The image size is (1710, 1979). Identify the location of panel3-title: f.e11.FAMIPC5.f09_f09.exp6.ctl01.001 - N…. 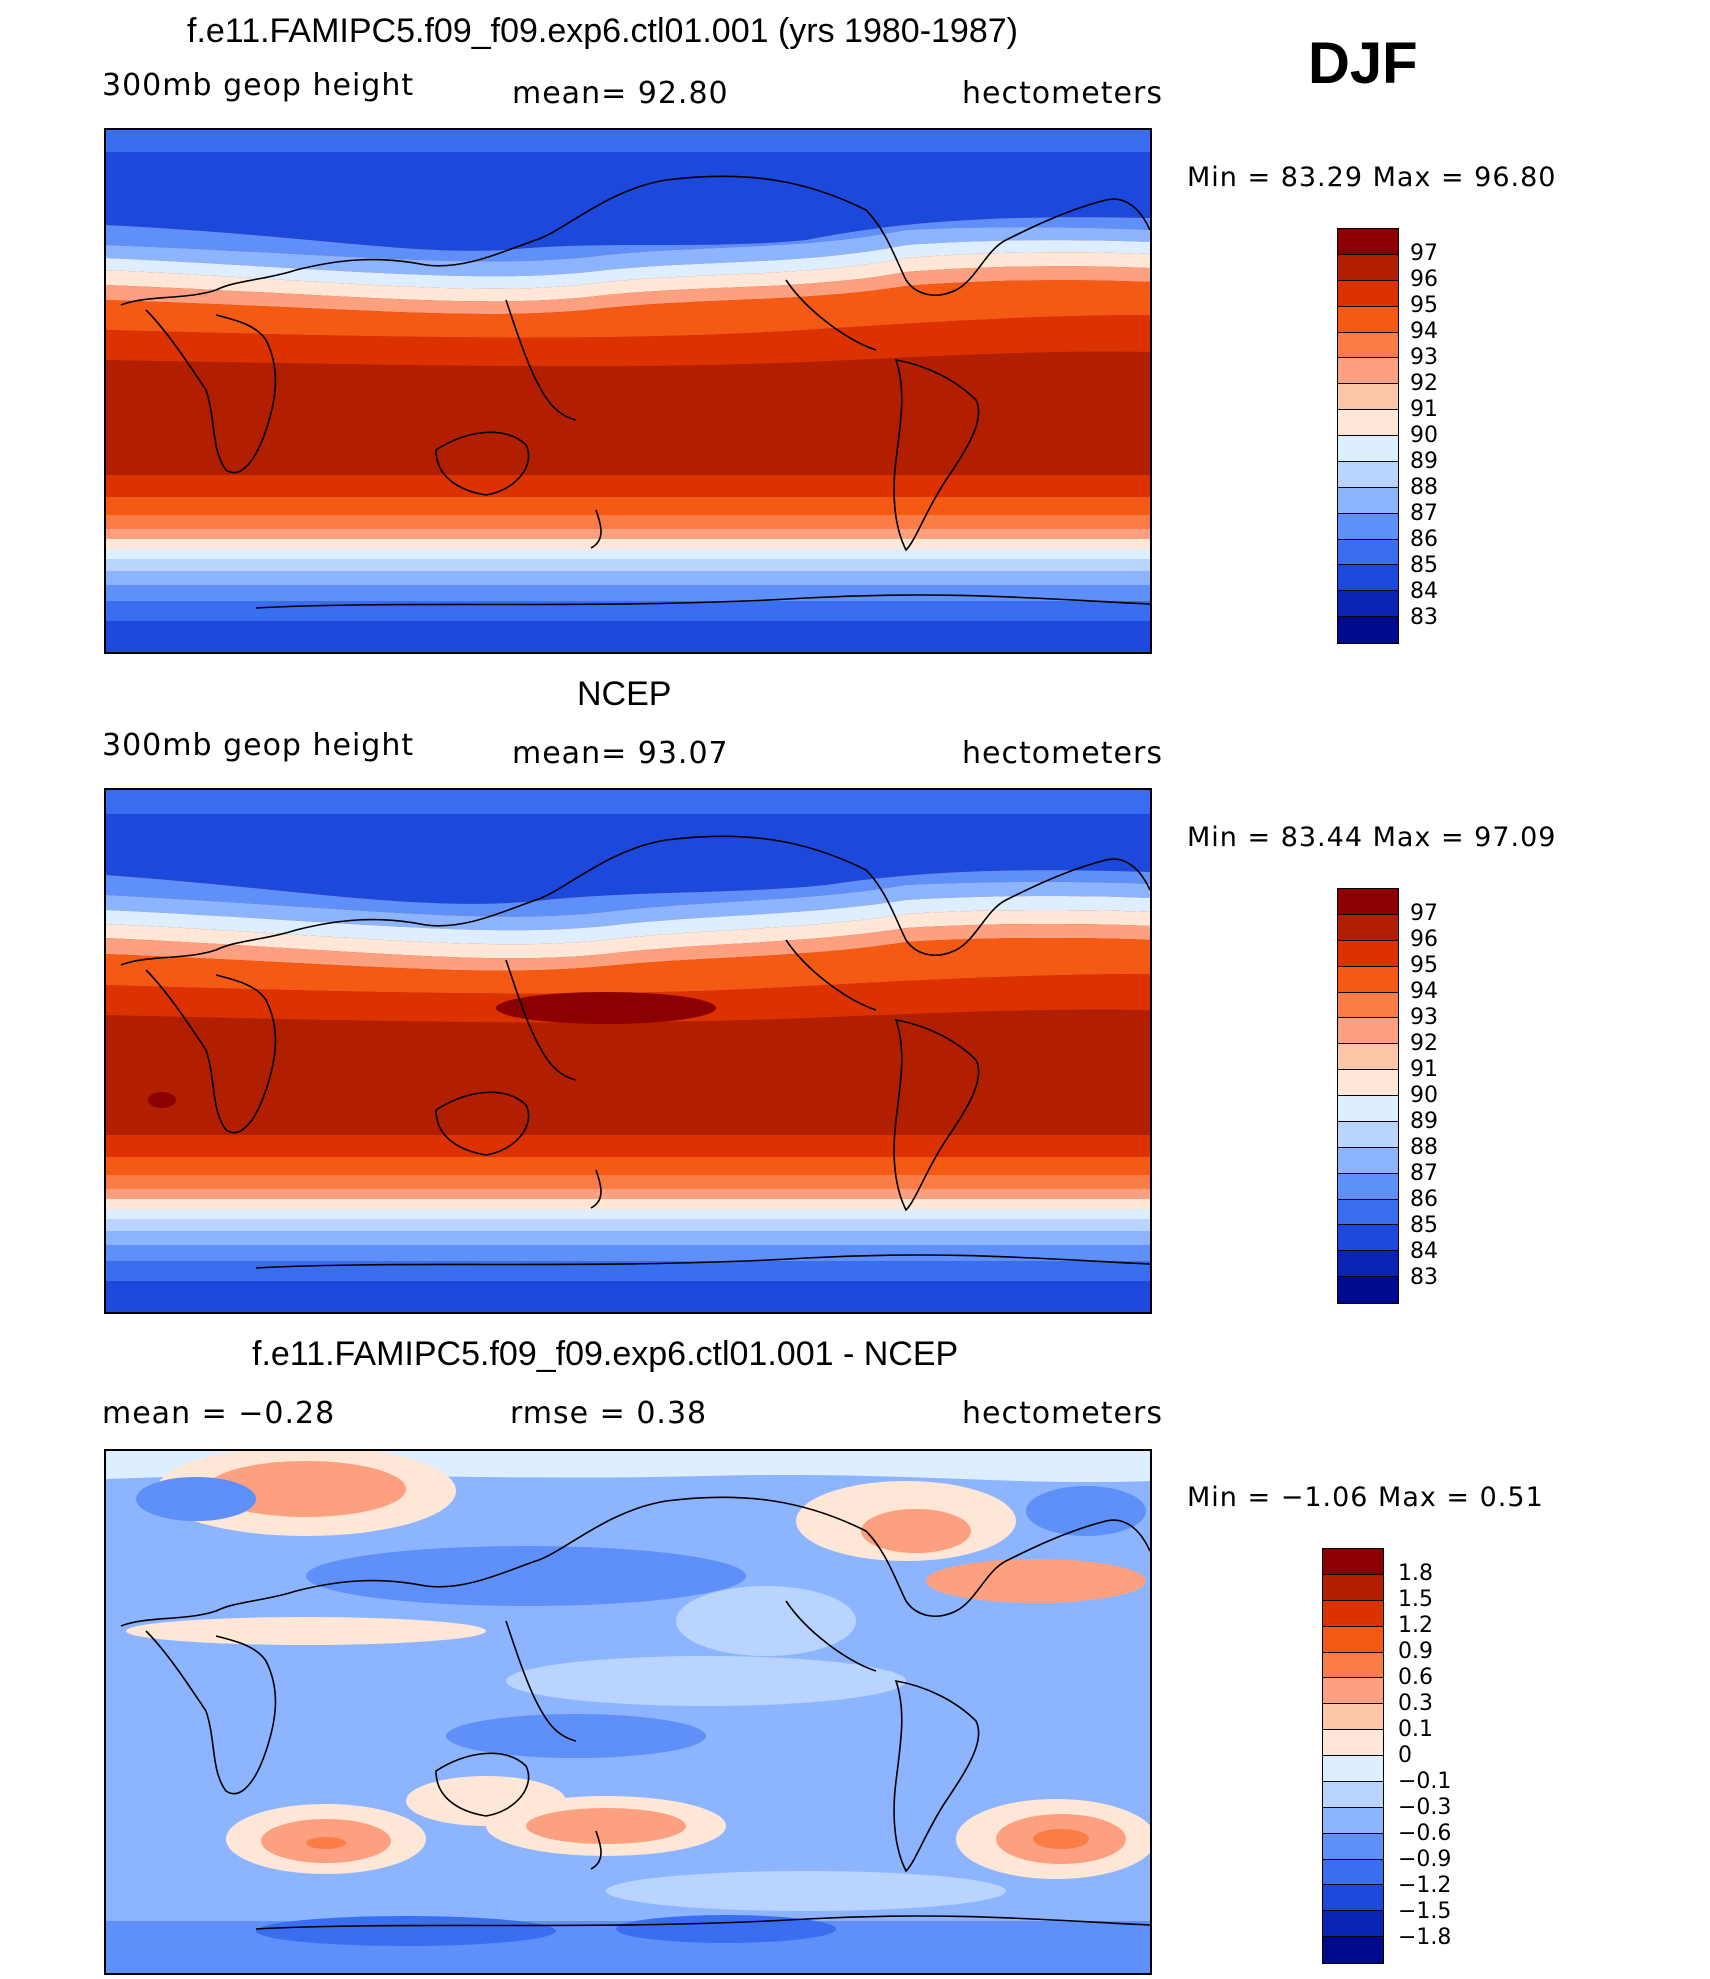
(605, 1354).